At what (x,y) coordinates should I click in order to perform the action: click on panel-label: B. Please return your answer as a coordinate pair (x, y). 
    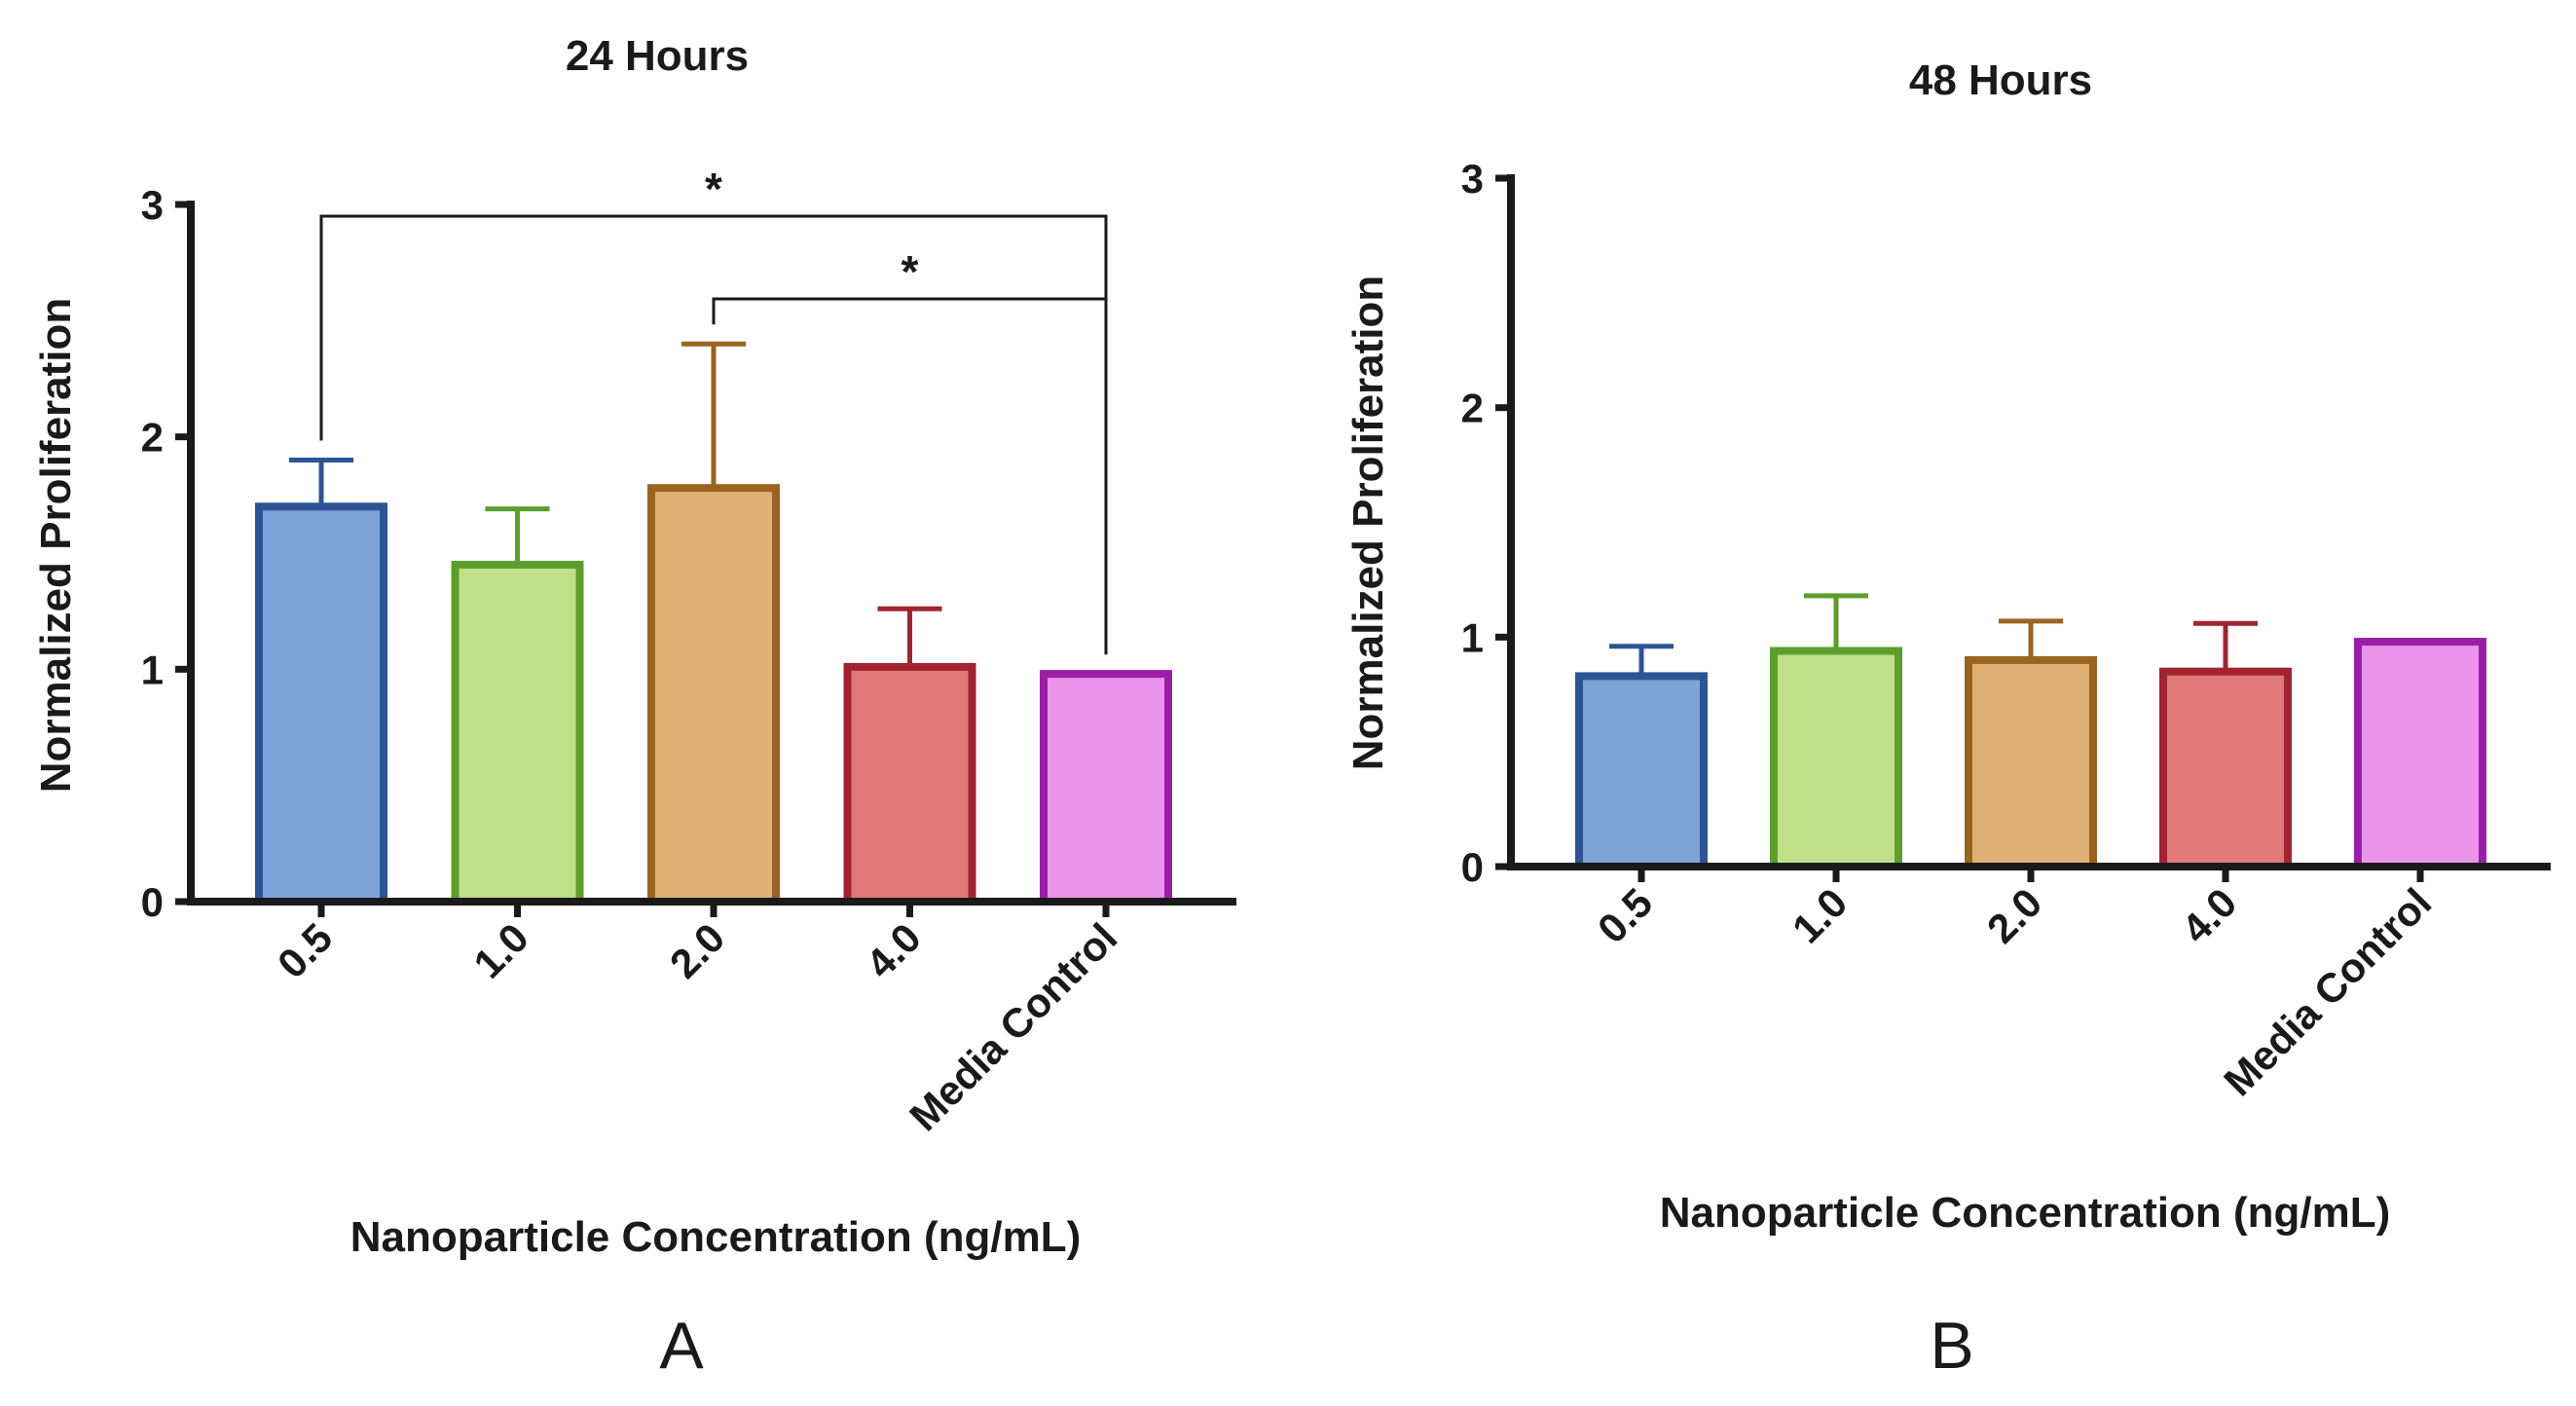
    Looking at the image, I should click on (1951, 1346).